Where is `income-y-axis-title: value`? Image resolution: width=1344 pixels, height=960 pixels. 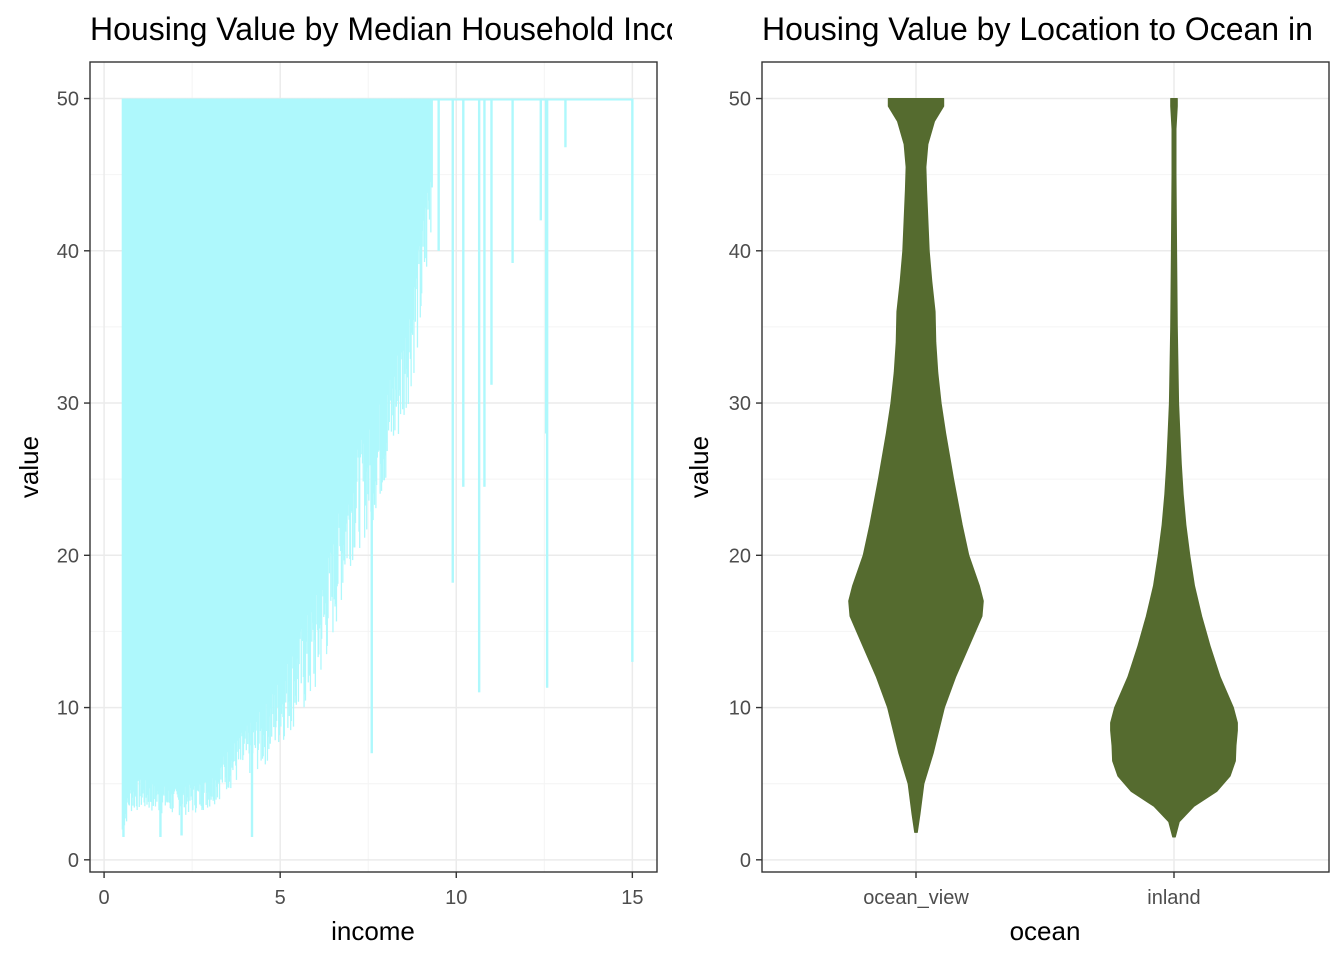
income-y-axis-title: value is located at coordinates (29, 467).